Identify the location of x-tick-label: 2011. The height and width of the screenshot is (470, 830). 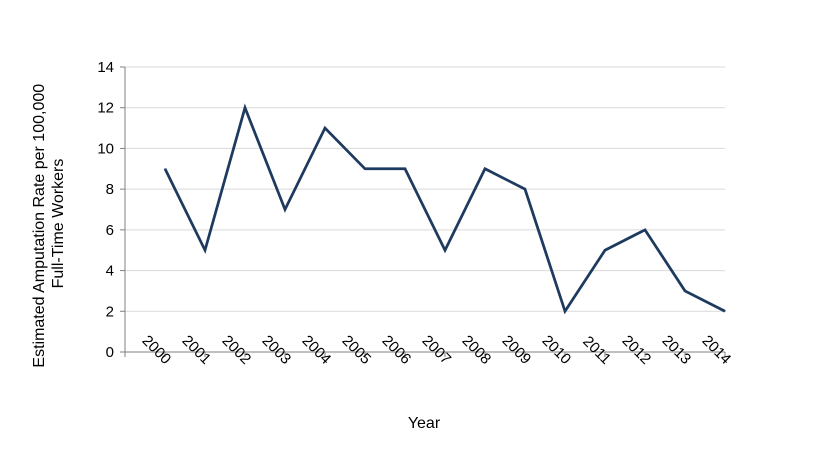
(596, 350).